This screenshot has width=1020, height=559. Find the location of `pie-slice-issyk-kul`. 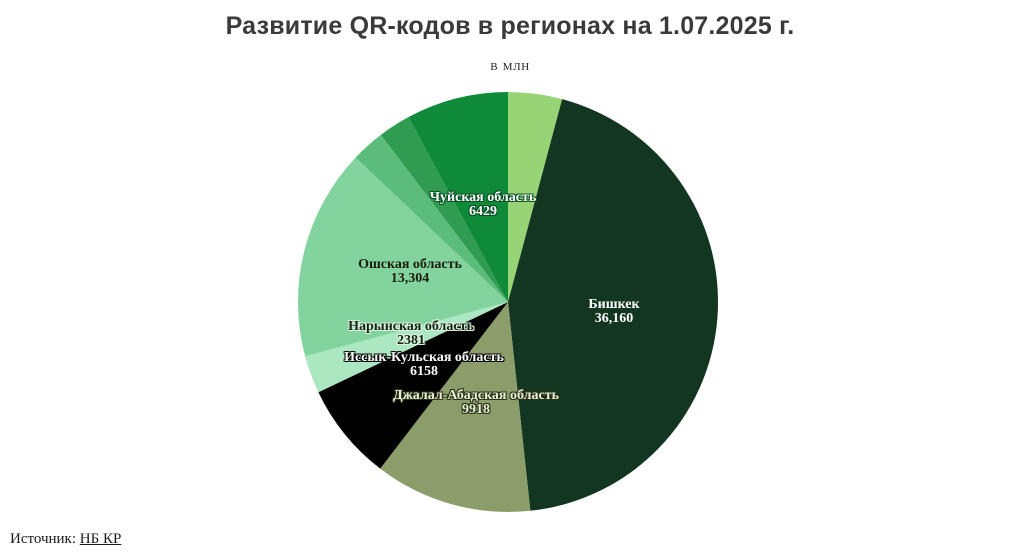

pie-slice-issyk-kul is located at coordinates (413, 385).